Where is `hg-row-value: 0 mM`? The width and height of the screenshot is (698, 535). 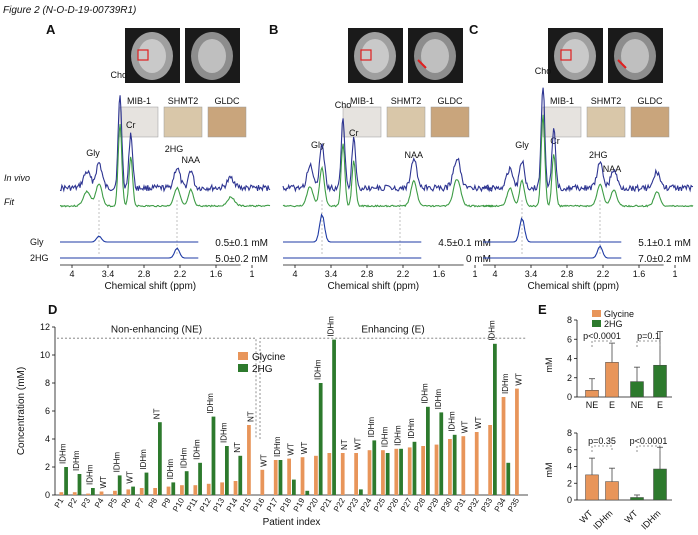 hg-row-value: 0 mM is located at coordinates (478, 259).